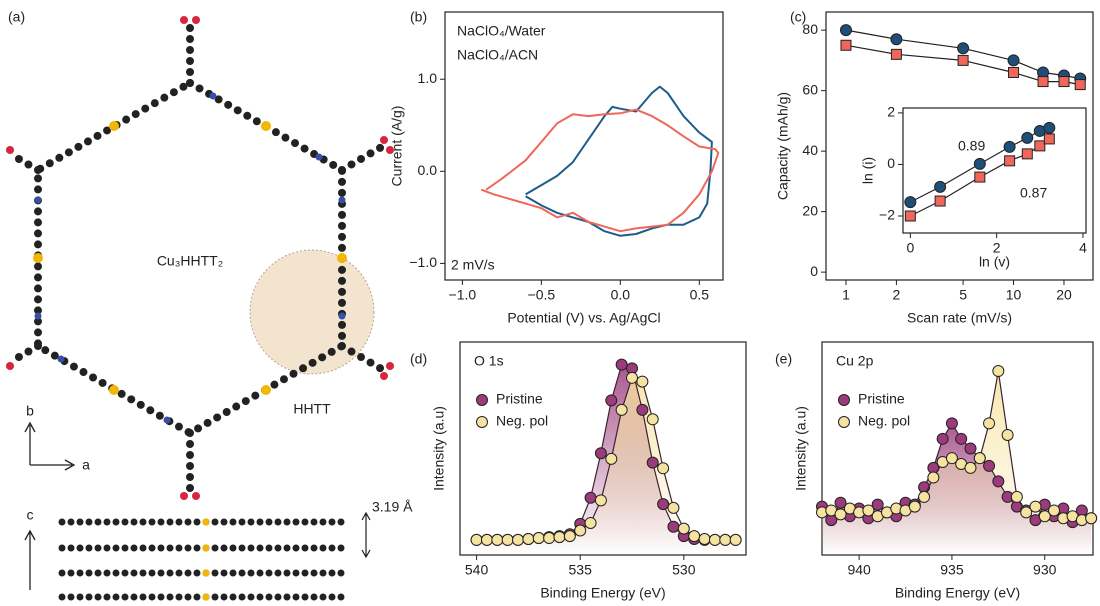 The height and width of the screenshot is (606, 1100). What do you see at coordinates (1083, 248) in the screenshot?
I see `x-tick-label: 4` at bounding box center [1083, 248].